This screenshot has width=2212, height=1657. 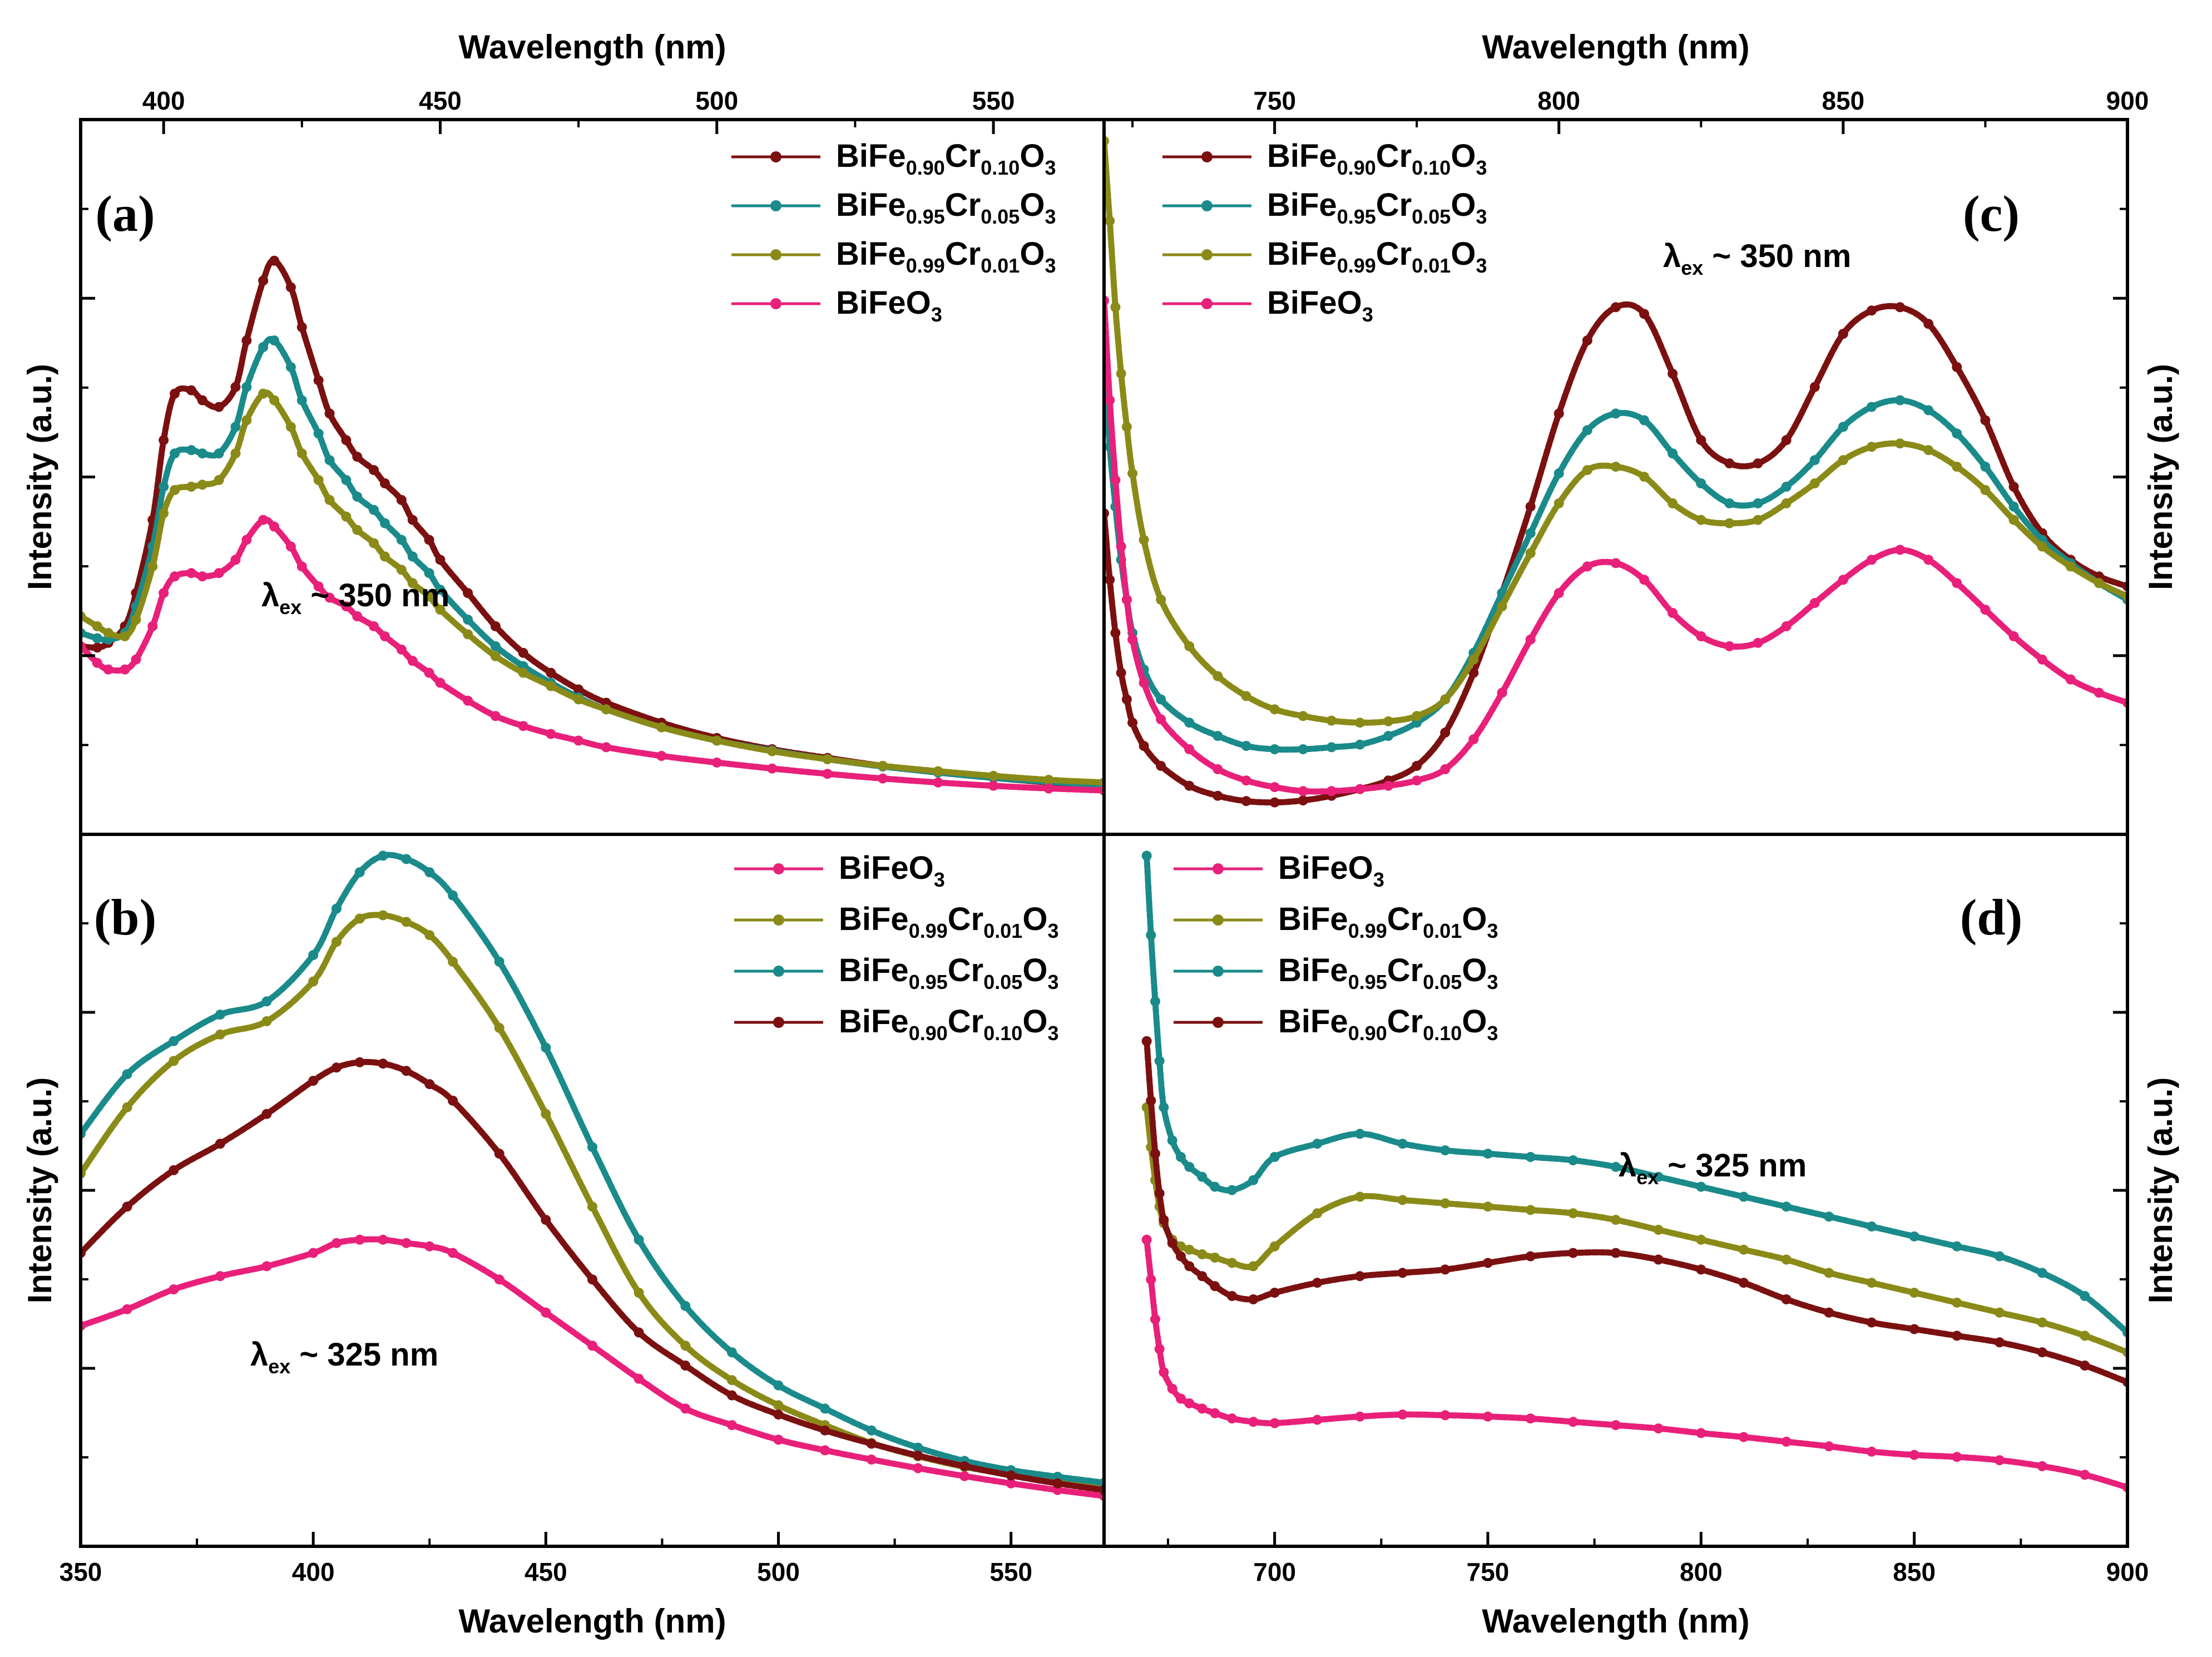 What do you see at coordinates (778, 1571) in the screenshot?
I see `x-tick-label-b-3: 500` at bounding box center [778, 1571].